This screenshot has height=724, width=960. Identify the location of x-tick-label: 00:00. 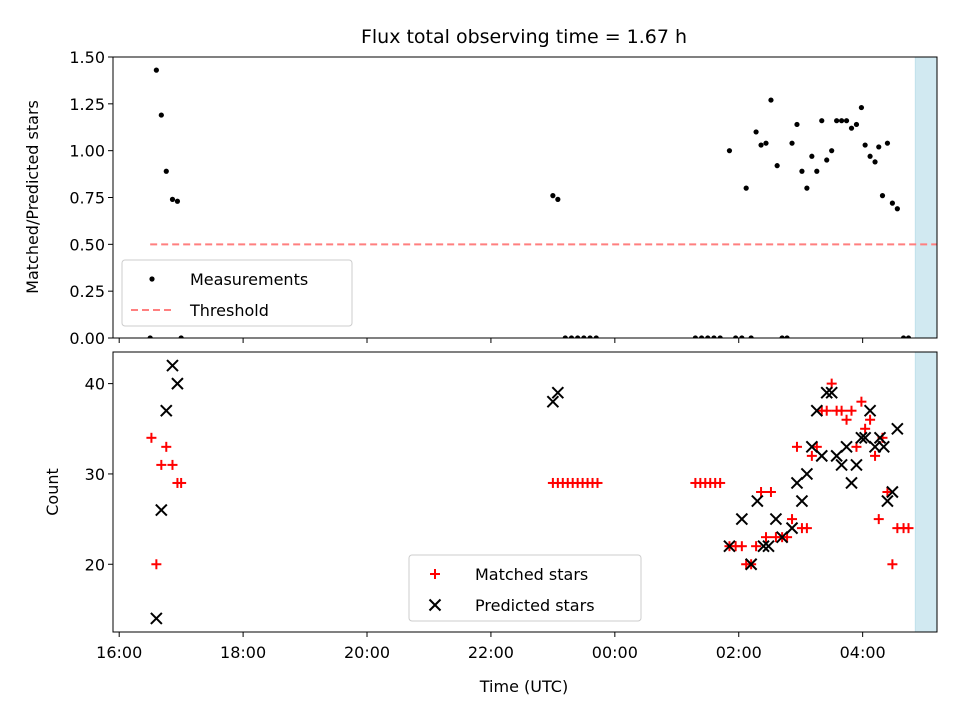
(615, 652).